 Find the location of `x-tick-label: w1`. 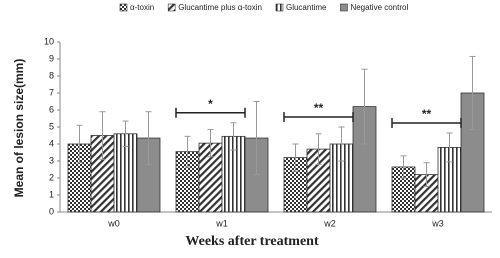

x-tick-label: w1 is located at coordinates (221, 223).